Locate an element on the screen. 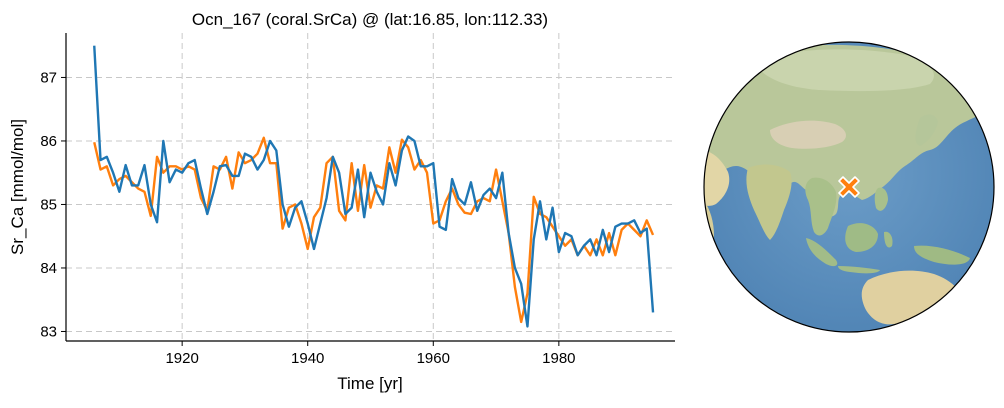  land-java is located at coordinates (859, 270).